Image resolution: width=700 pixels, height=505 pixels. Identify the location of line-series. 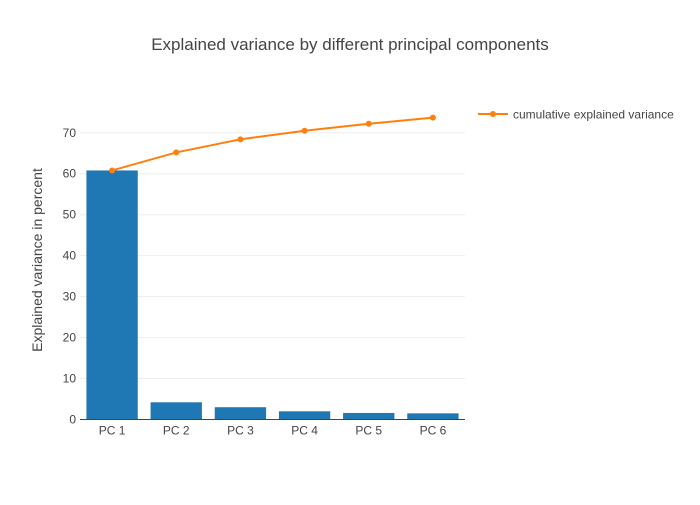
(272, 144).